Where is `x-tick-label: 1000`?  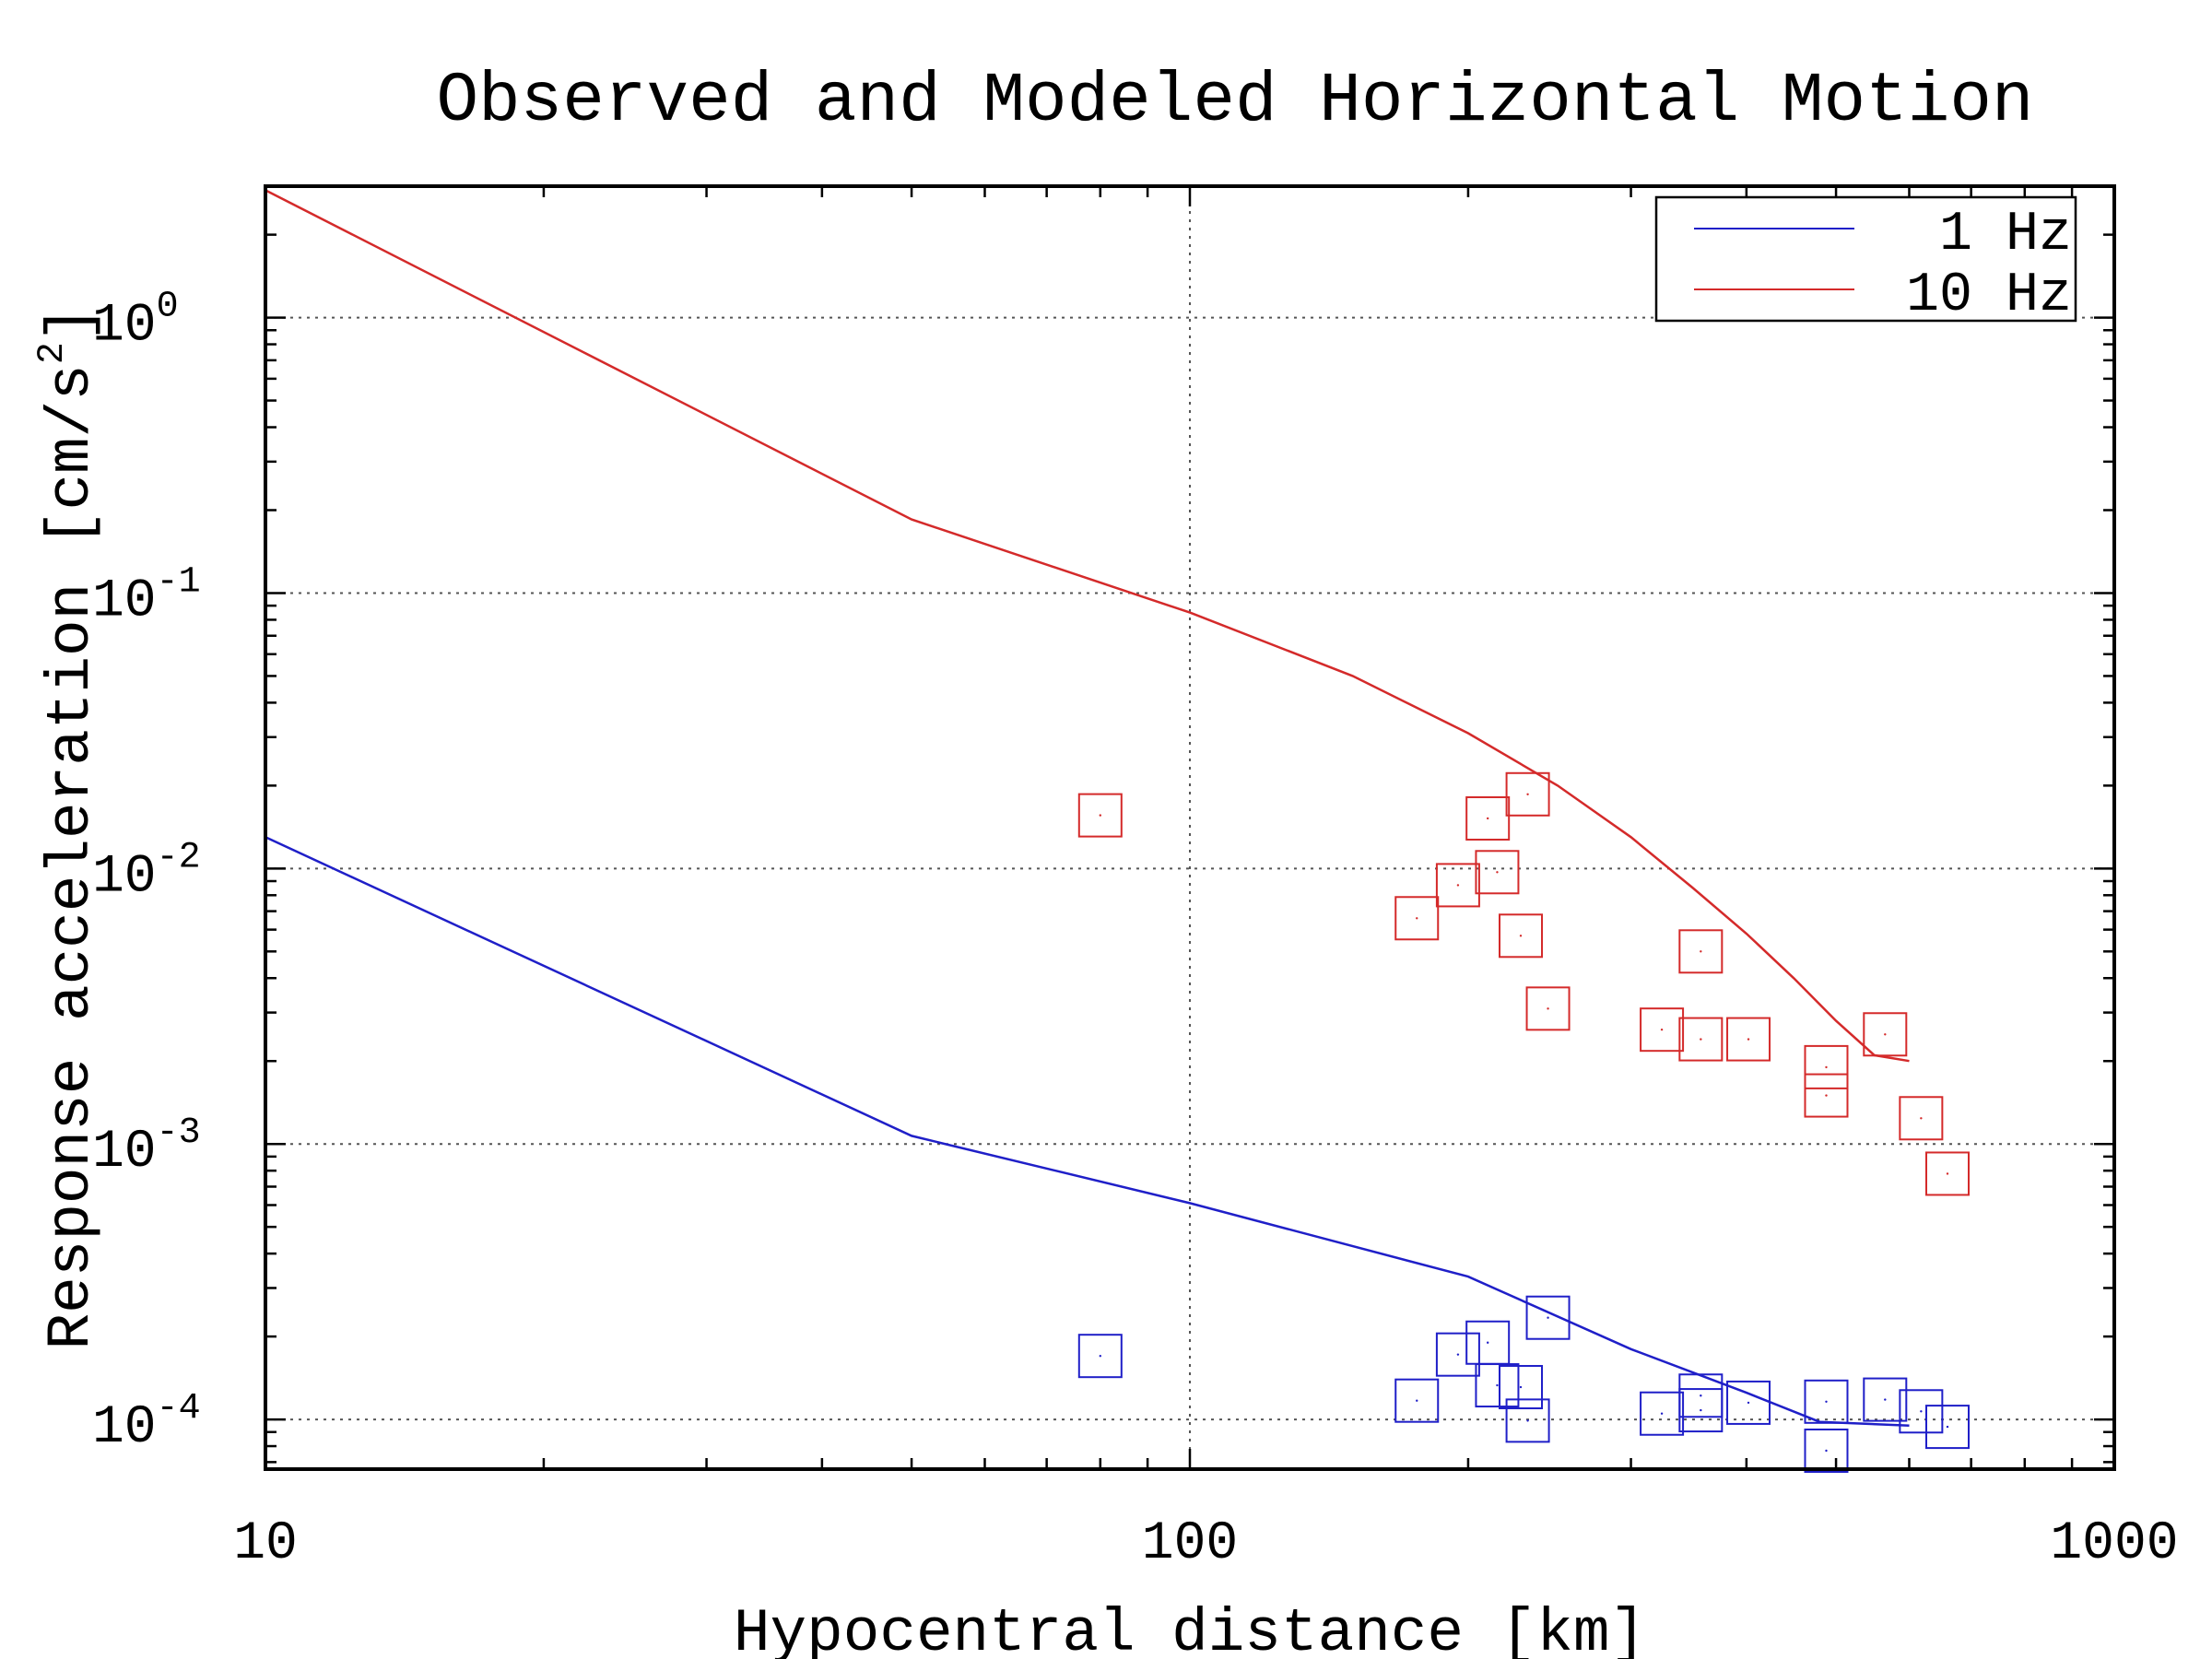 x-tick-label: 1000 is located at coordinates (2114, 1544).